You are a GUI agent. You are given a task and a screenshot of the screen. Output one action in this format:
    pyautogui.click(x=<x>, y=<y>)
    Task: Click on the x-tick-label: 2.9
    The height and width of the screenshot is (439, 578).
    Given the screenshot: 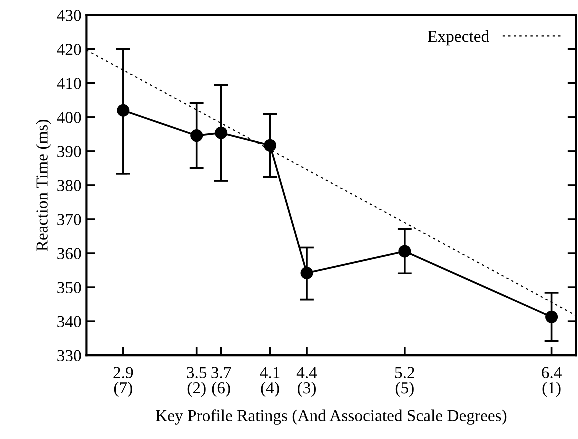 What is the action you would take?
    pyautogui.click(x=124, y=373)
    